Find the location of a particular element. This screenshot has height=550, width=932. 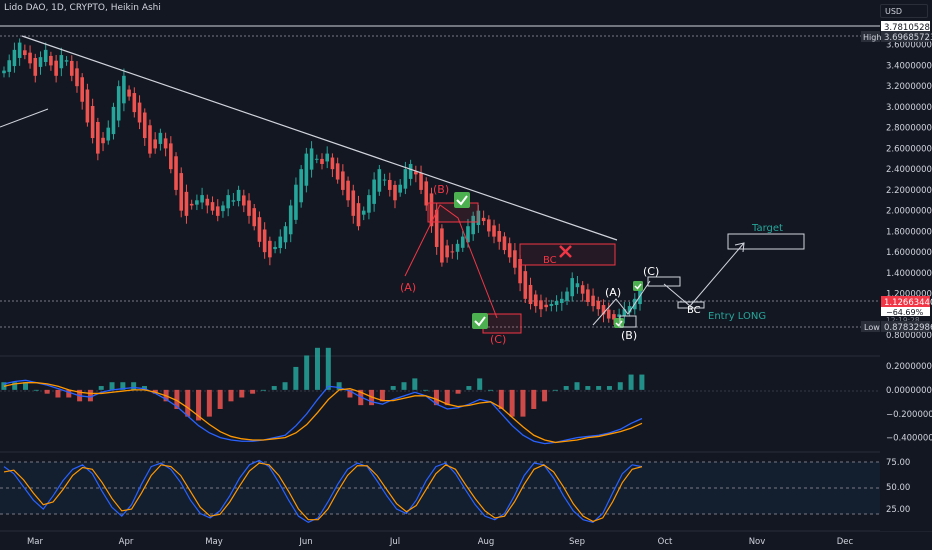

price-tick-label: 1.40000000 is located at coordinates (909, 274).